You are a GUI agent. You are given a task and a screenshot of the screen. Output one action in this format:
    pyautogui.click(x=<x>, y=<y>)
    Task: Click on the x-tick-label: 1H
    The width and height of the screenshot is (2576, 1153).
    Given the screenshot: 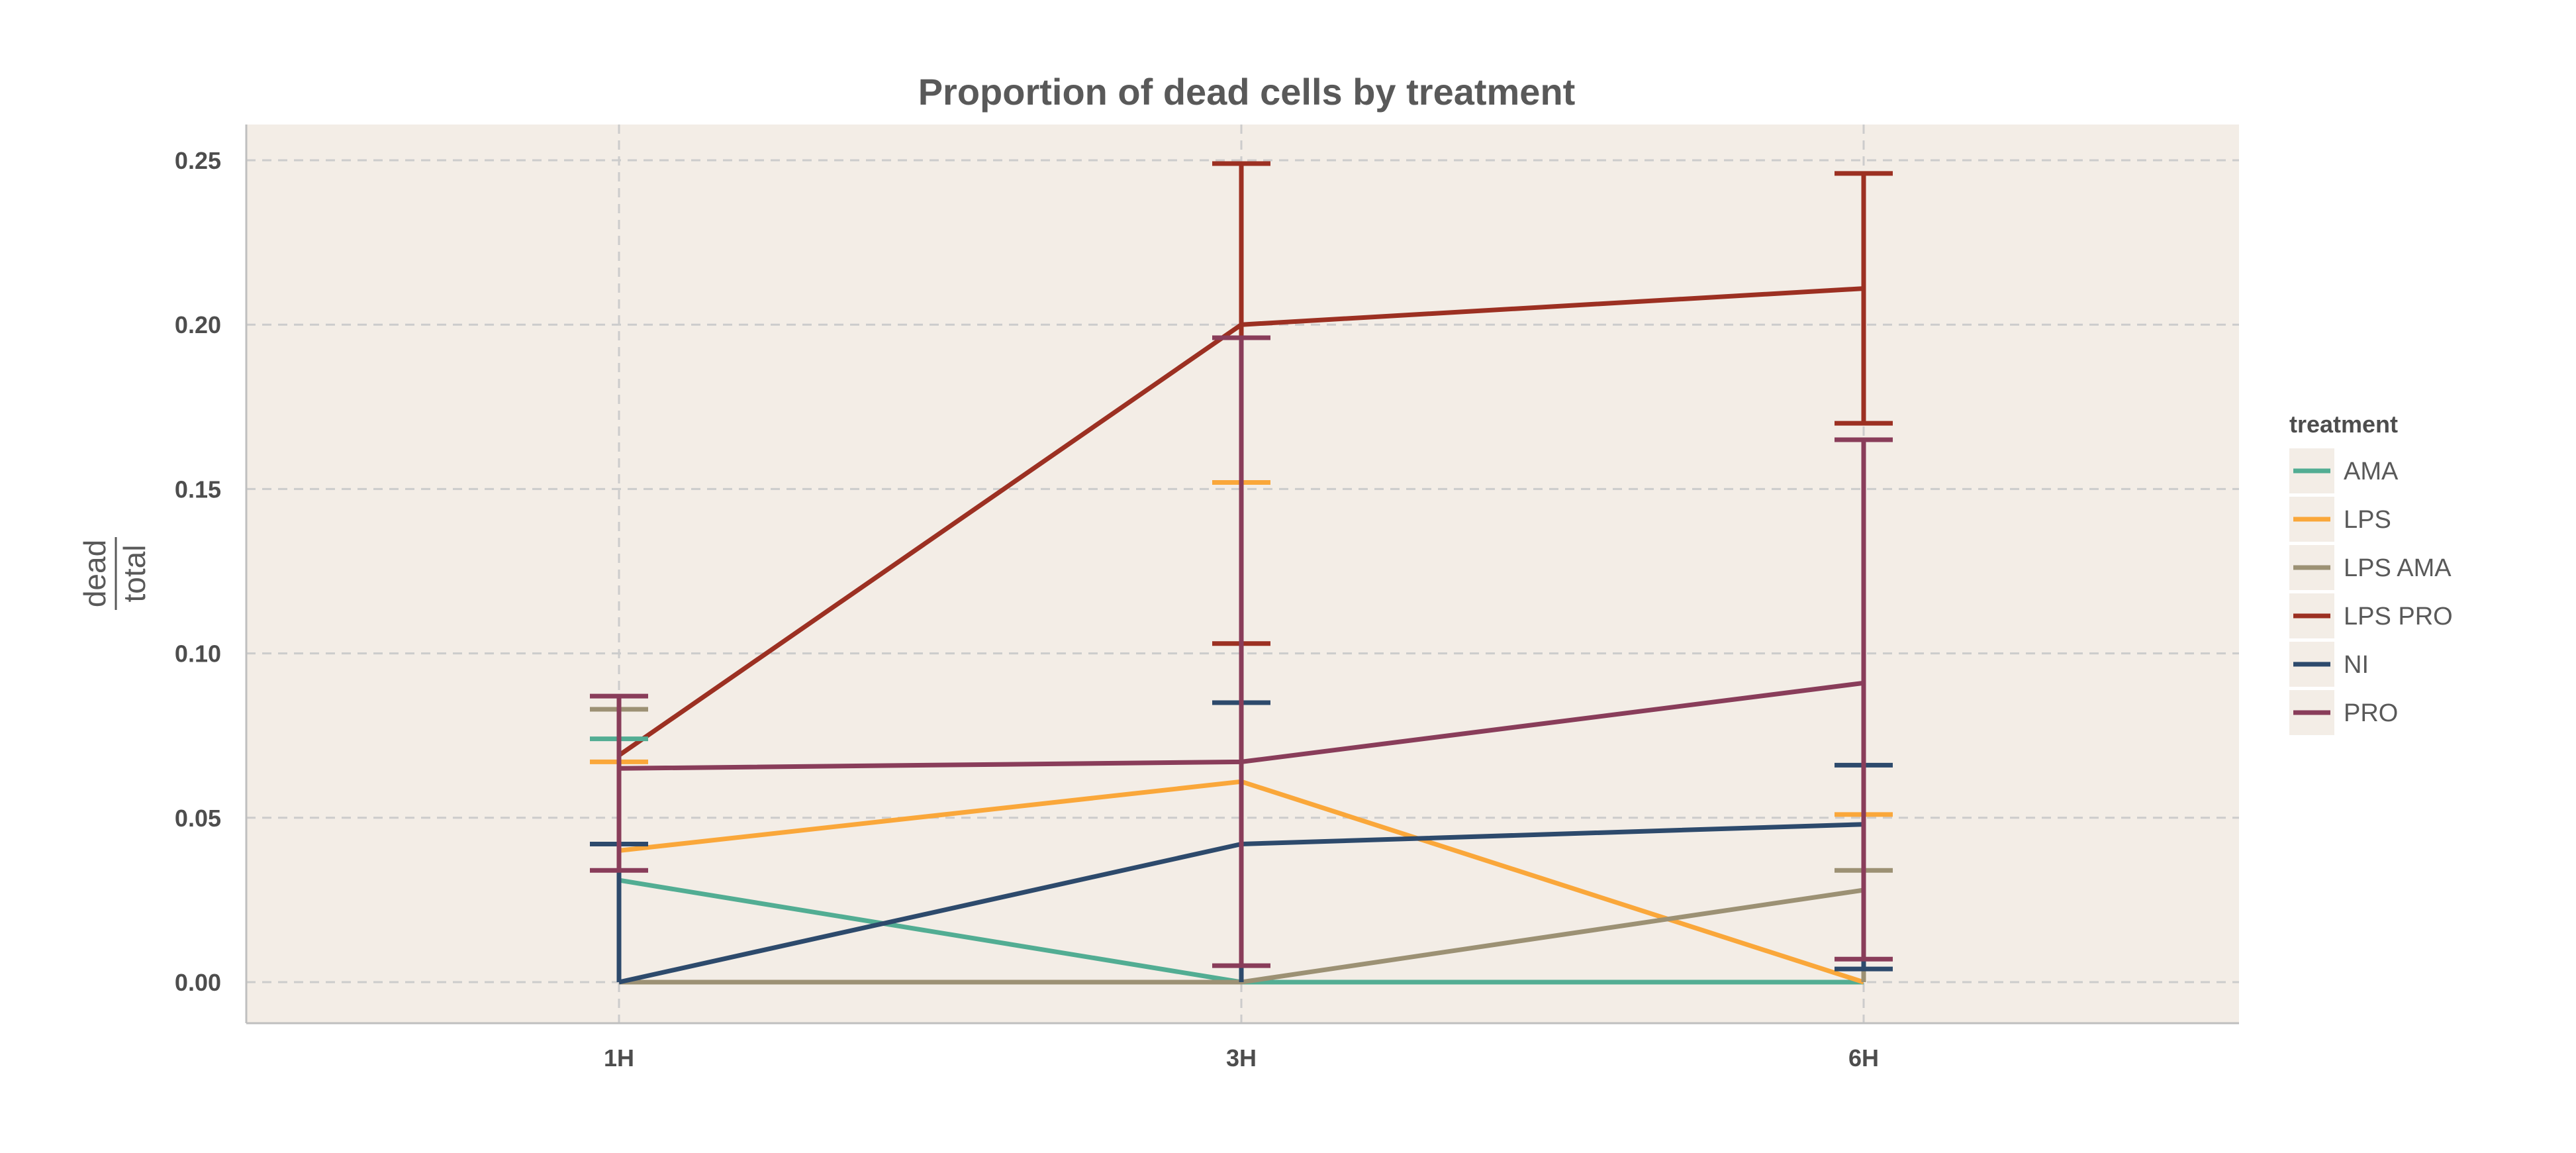 What is the action you would take?
    pyautogui.click(x=619, y=1058)
    